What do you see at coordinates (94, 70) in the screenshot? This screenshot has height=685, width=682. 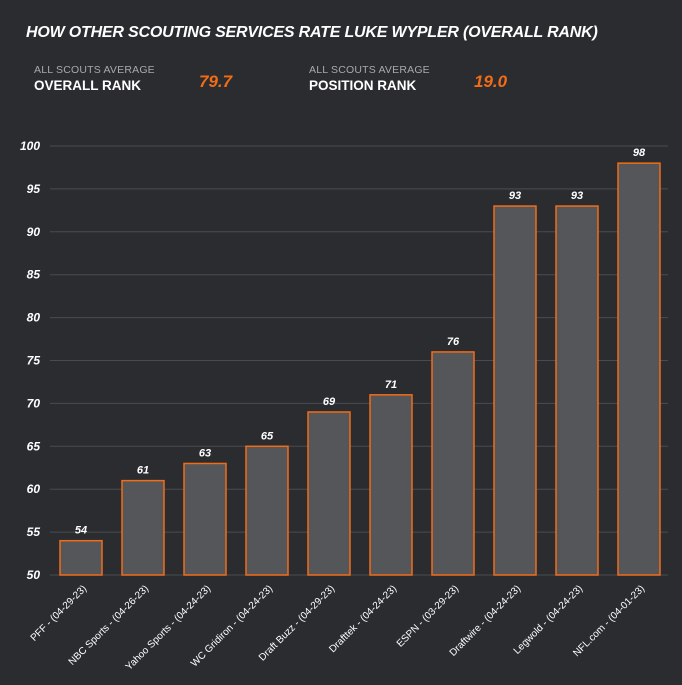 I see `overall-rank-caption: ALL SCOUTS AVERAGE` at bounding box center [94, 70].